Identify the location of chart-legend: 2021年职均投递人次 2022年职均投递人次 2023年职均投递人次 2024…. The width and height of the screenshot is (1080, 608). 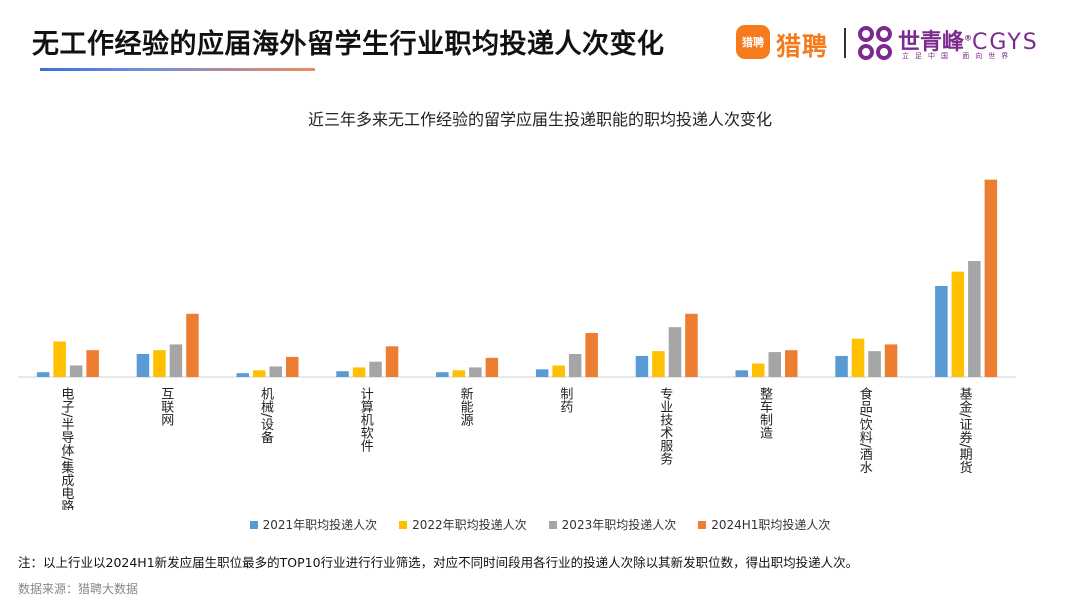
(540, 524).